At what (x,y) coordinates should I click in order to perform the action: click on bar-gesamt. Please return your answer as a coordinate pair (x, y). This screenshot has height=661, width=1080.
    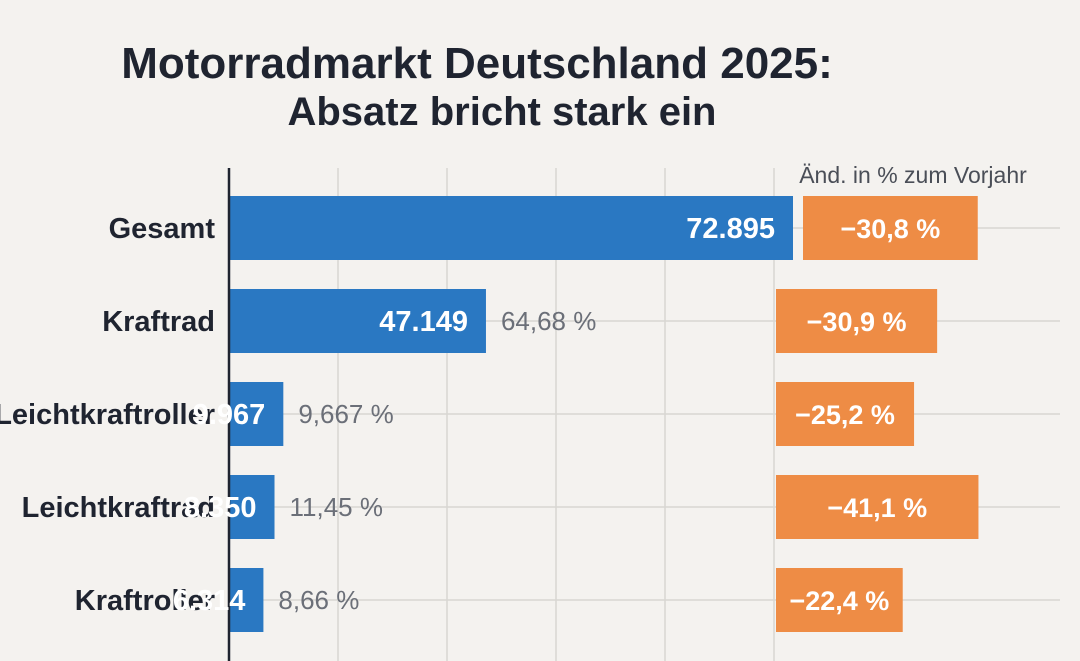
    Looking at the image, I should click on (511, 228).